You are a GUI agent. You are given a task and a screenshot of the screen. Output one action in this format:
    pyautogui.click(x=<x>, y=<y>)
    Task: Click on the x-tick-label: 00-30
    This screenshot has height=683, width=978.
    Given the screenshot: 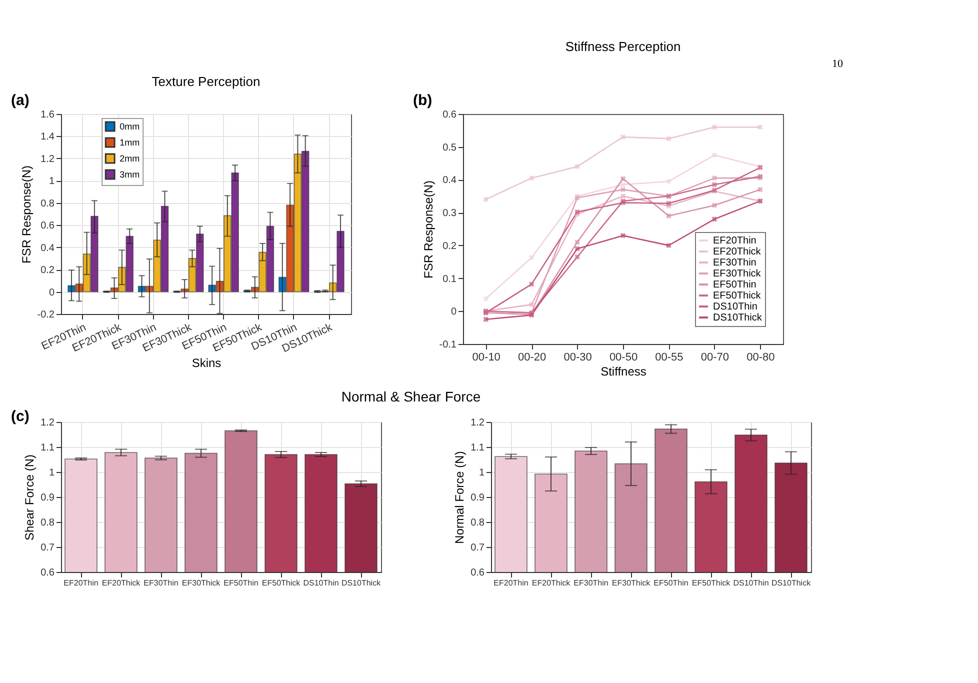 What is the action you would take?
    pyautogui.click(x=578, y=358)
    